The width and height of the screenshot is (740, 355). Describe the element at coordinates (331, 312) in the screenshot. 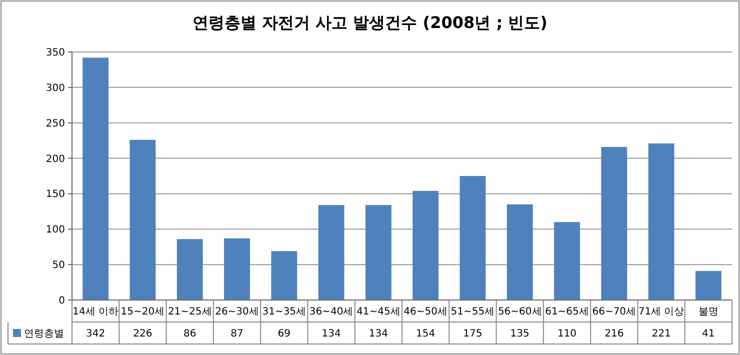

I see `x-tick-label: 36~40세` at that location.